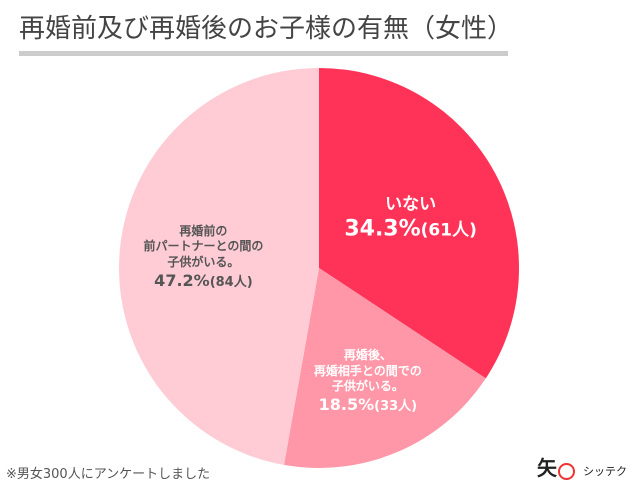  I want to click on slice-value: 18.5%(33人), so click(368, 404).